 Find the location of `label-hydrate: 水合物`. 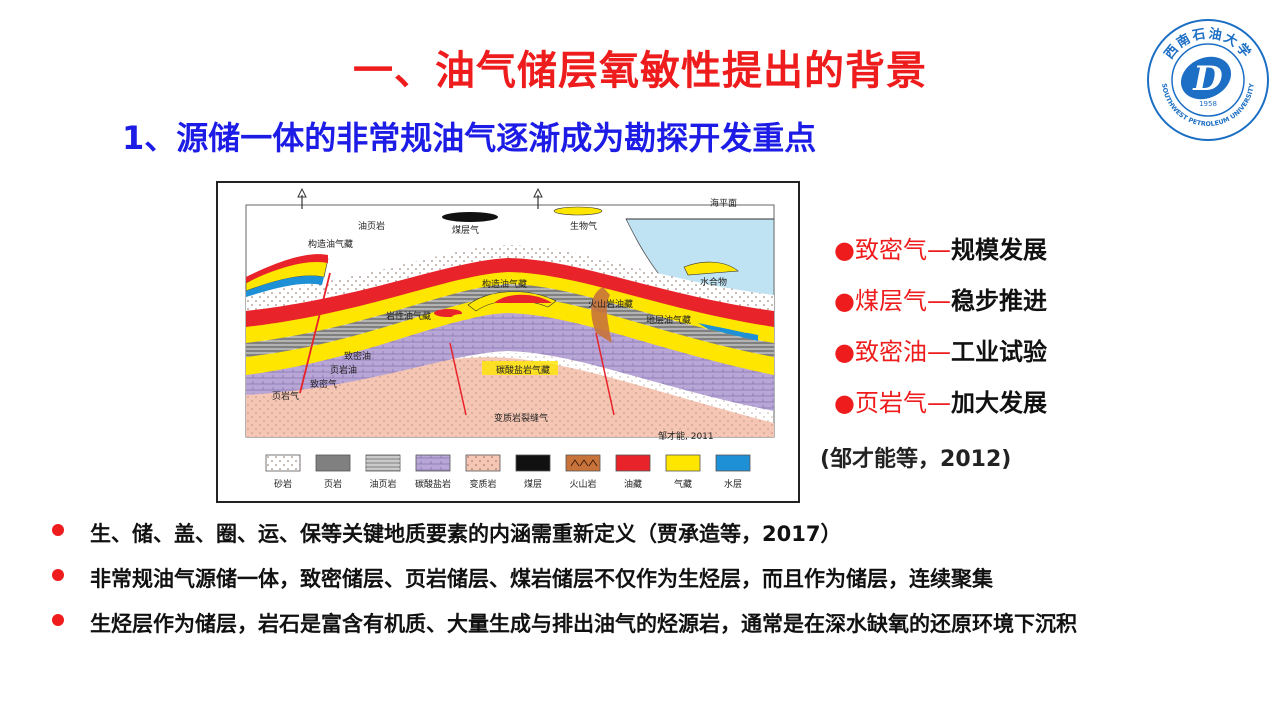

label-hydrate: 水合物 is located at coordinates (713, 282).